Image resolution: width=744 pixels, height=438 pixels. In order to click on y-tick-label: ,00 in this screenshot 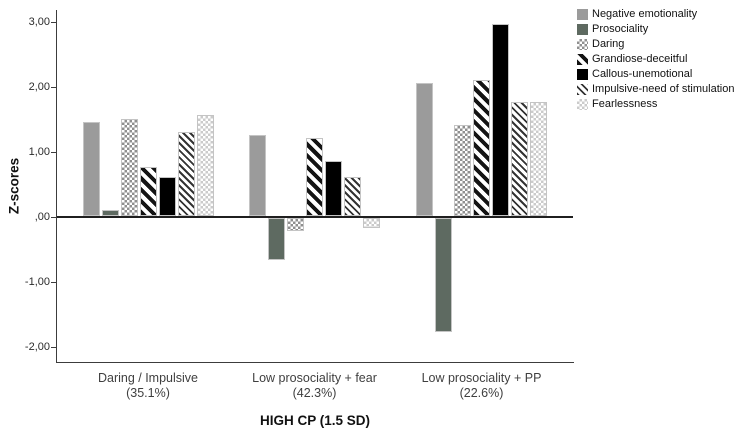, I will do `click(42, 217)`.